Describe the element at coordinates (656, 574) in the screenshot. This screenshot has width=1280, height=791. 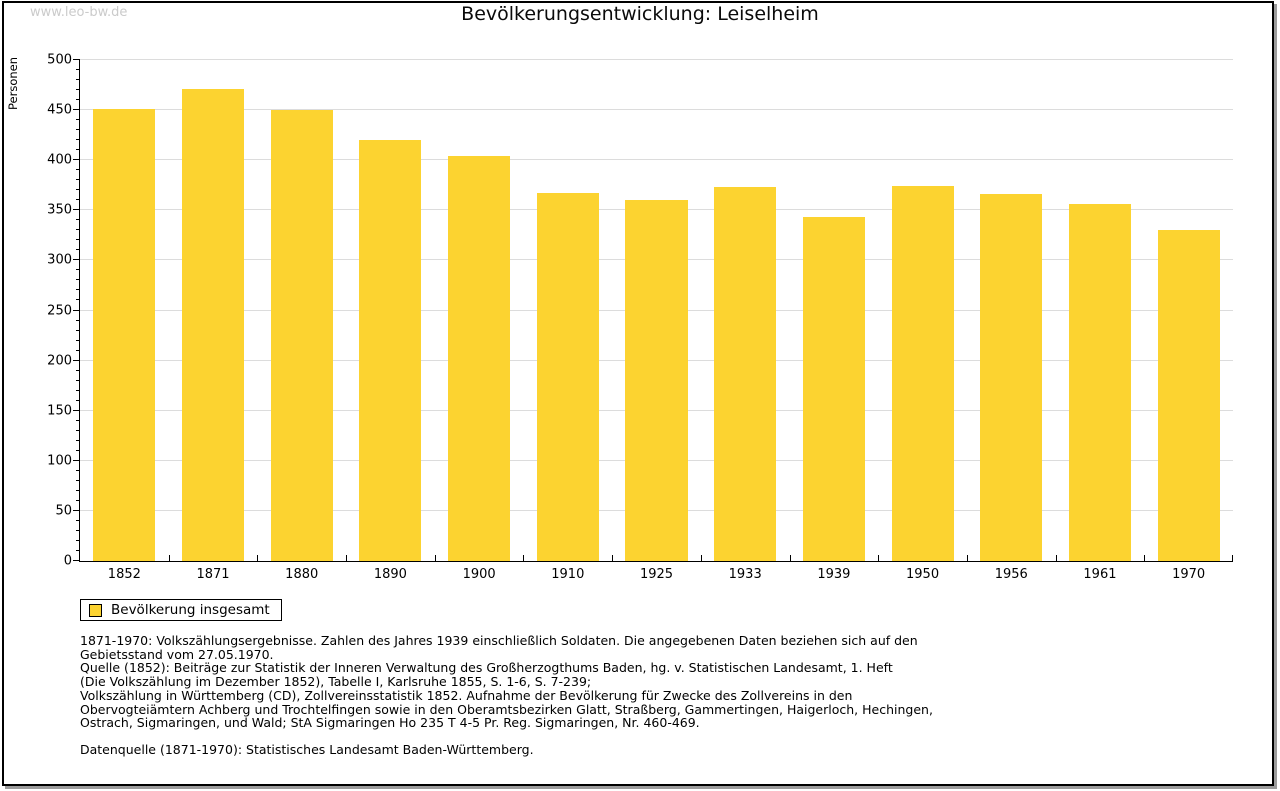
I see `x-tick-label-1925: 1925` at that location.